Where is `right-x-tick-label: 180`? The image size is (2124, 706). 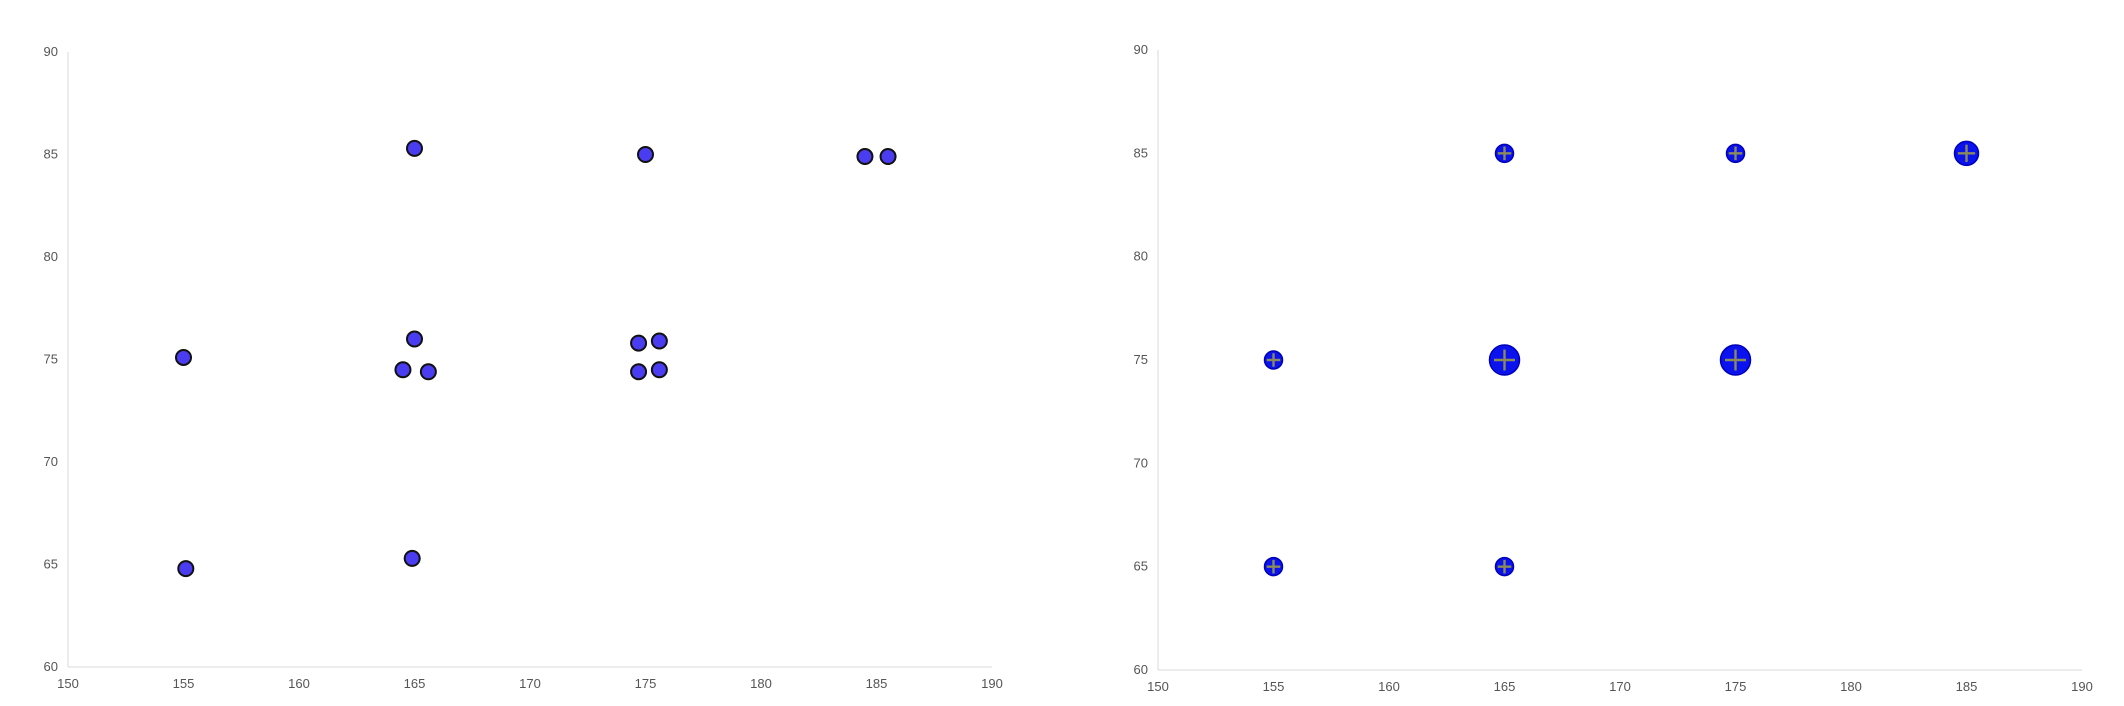 right-x-tick-label: 180 is located at coordinates (1851, 686).